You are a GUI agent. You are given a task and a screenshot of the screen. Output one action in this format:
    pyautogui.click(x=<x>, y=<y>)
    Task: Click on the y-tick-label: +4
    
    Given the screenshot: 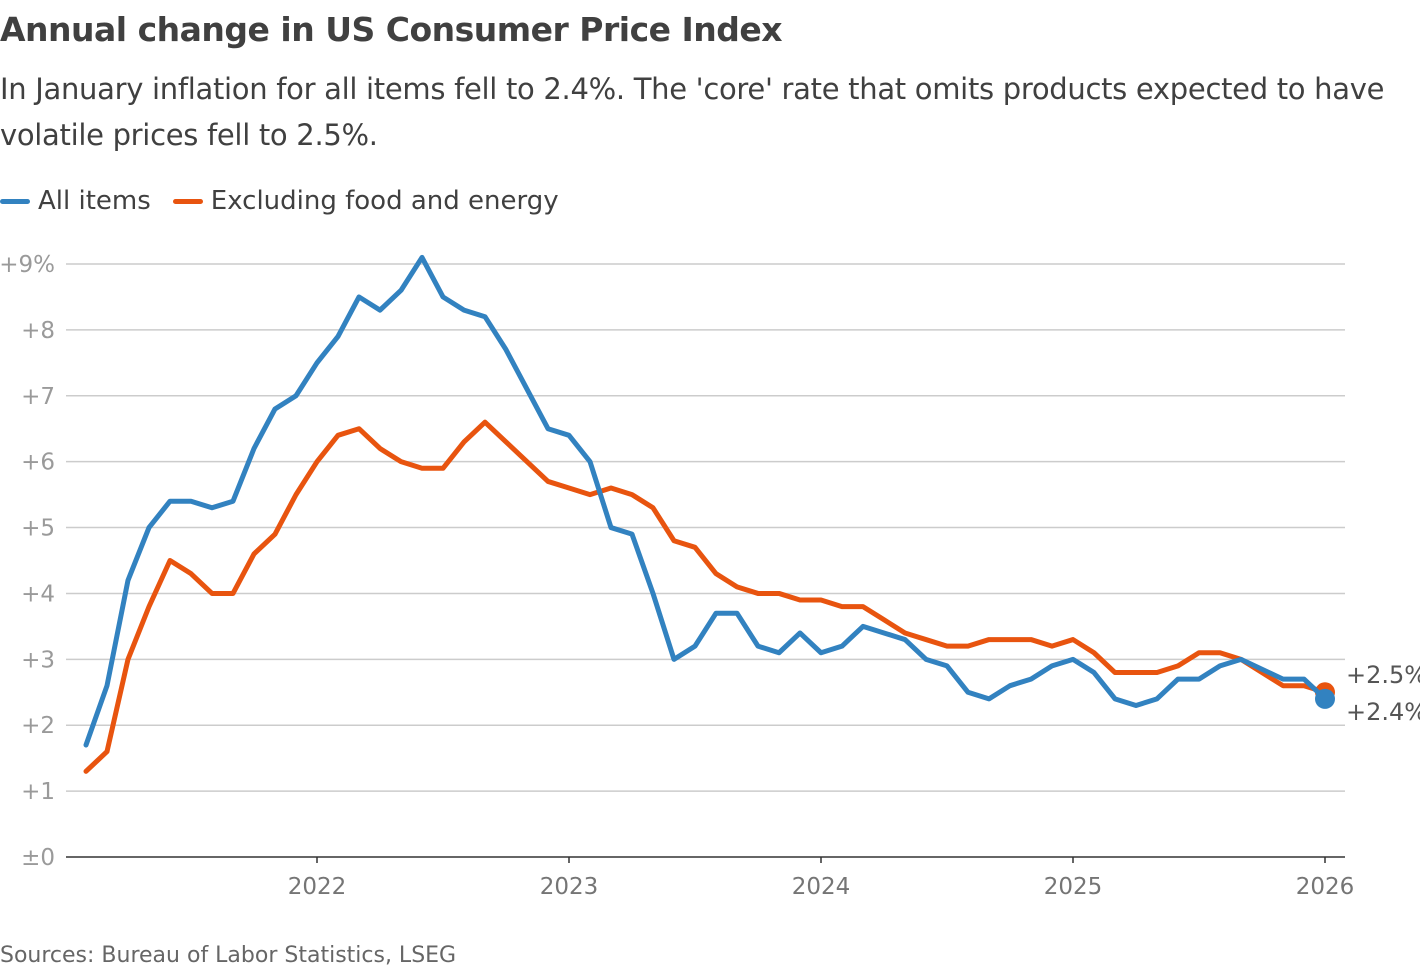 What is the action you would take?
    pyautogui.click(x=38, y=594)
    